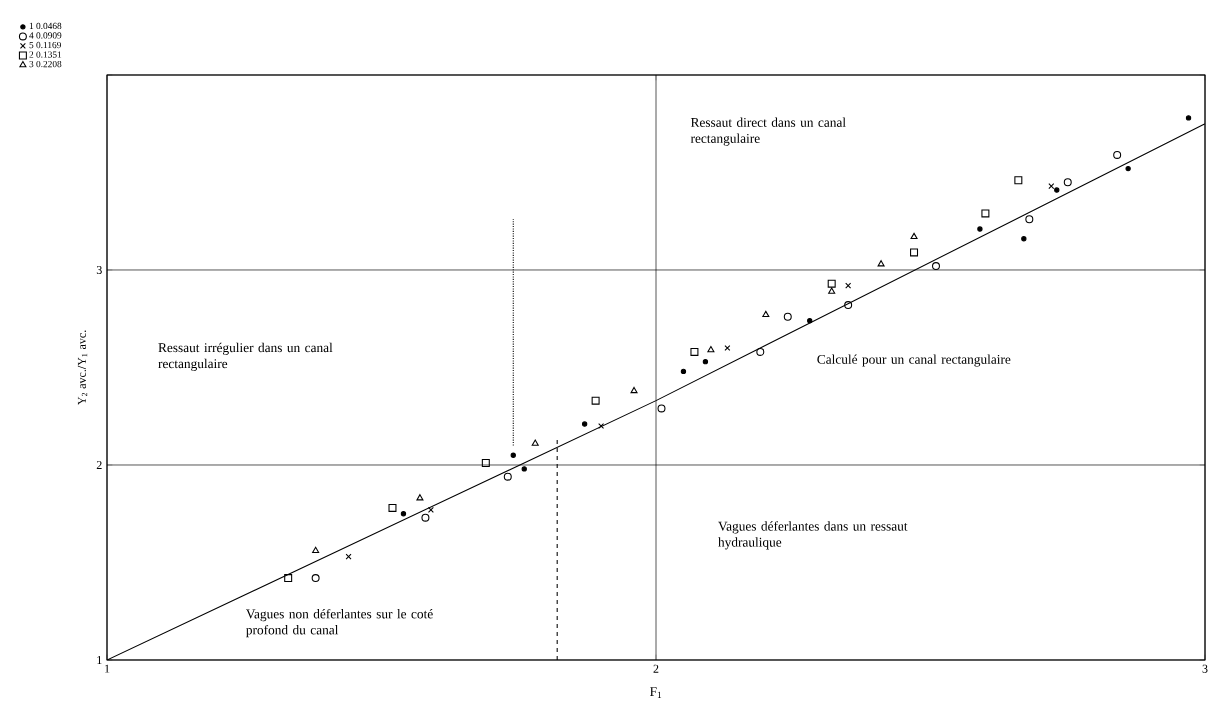 The image size is (1212, 705). I want to click on y-axis-title: Y$_{2}$ avc./Y$_{1}$ avc., so click(82, 368).